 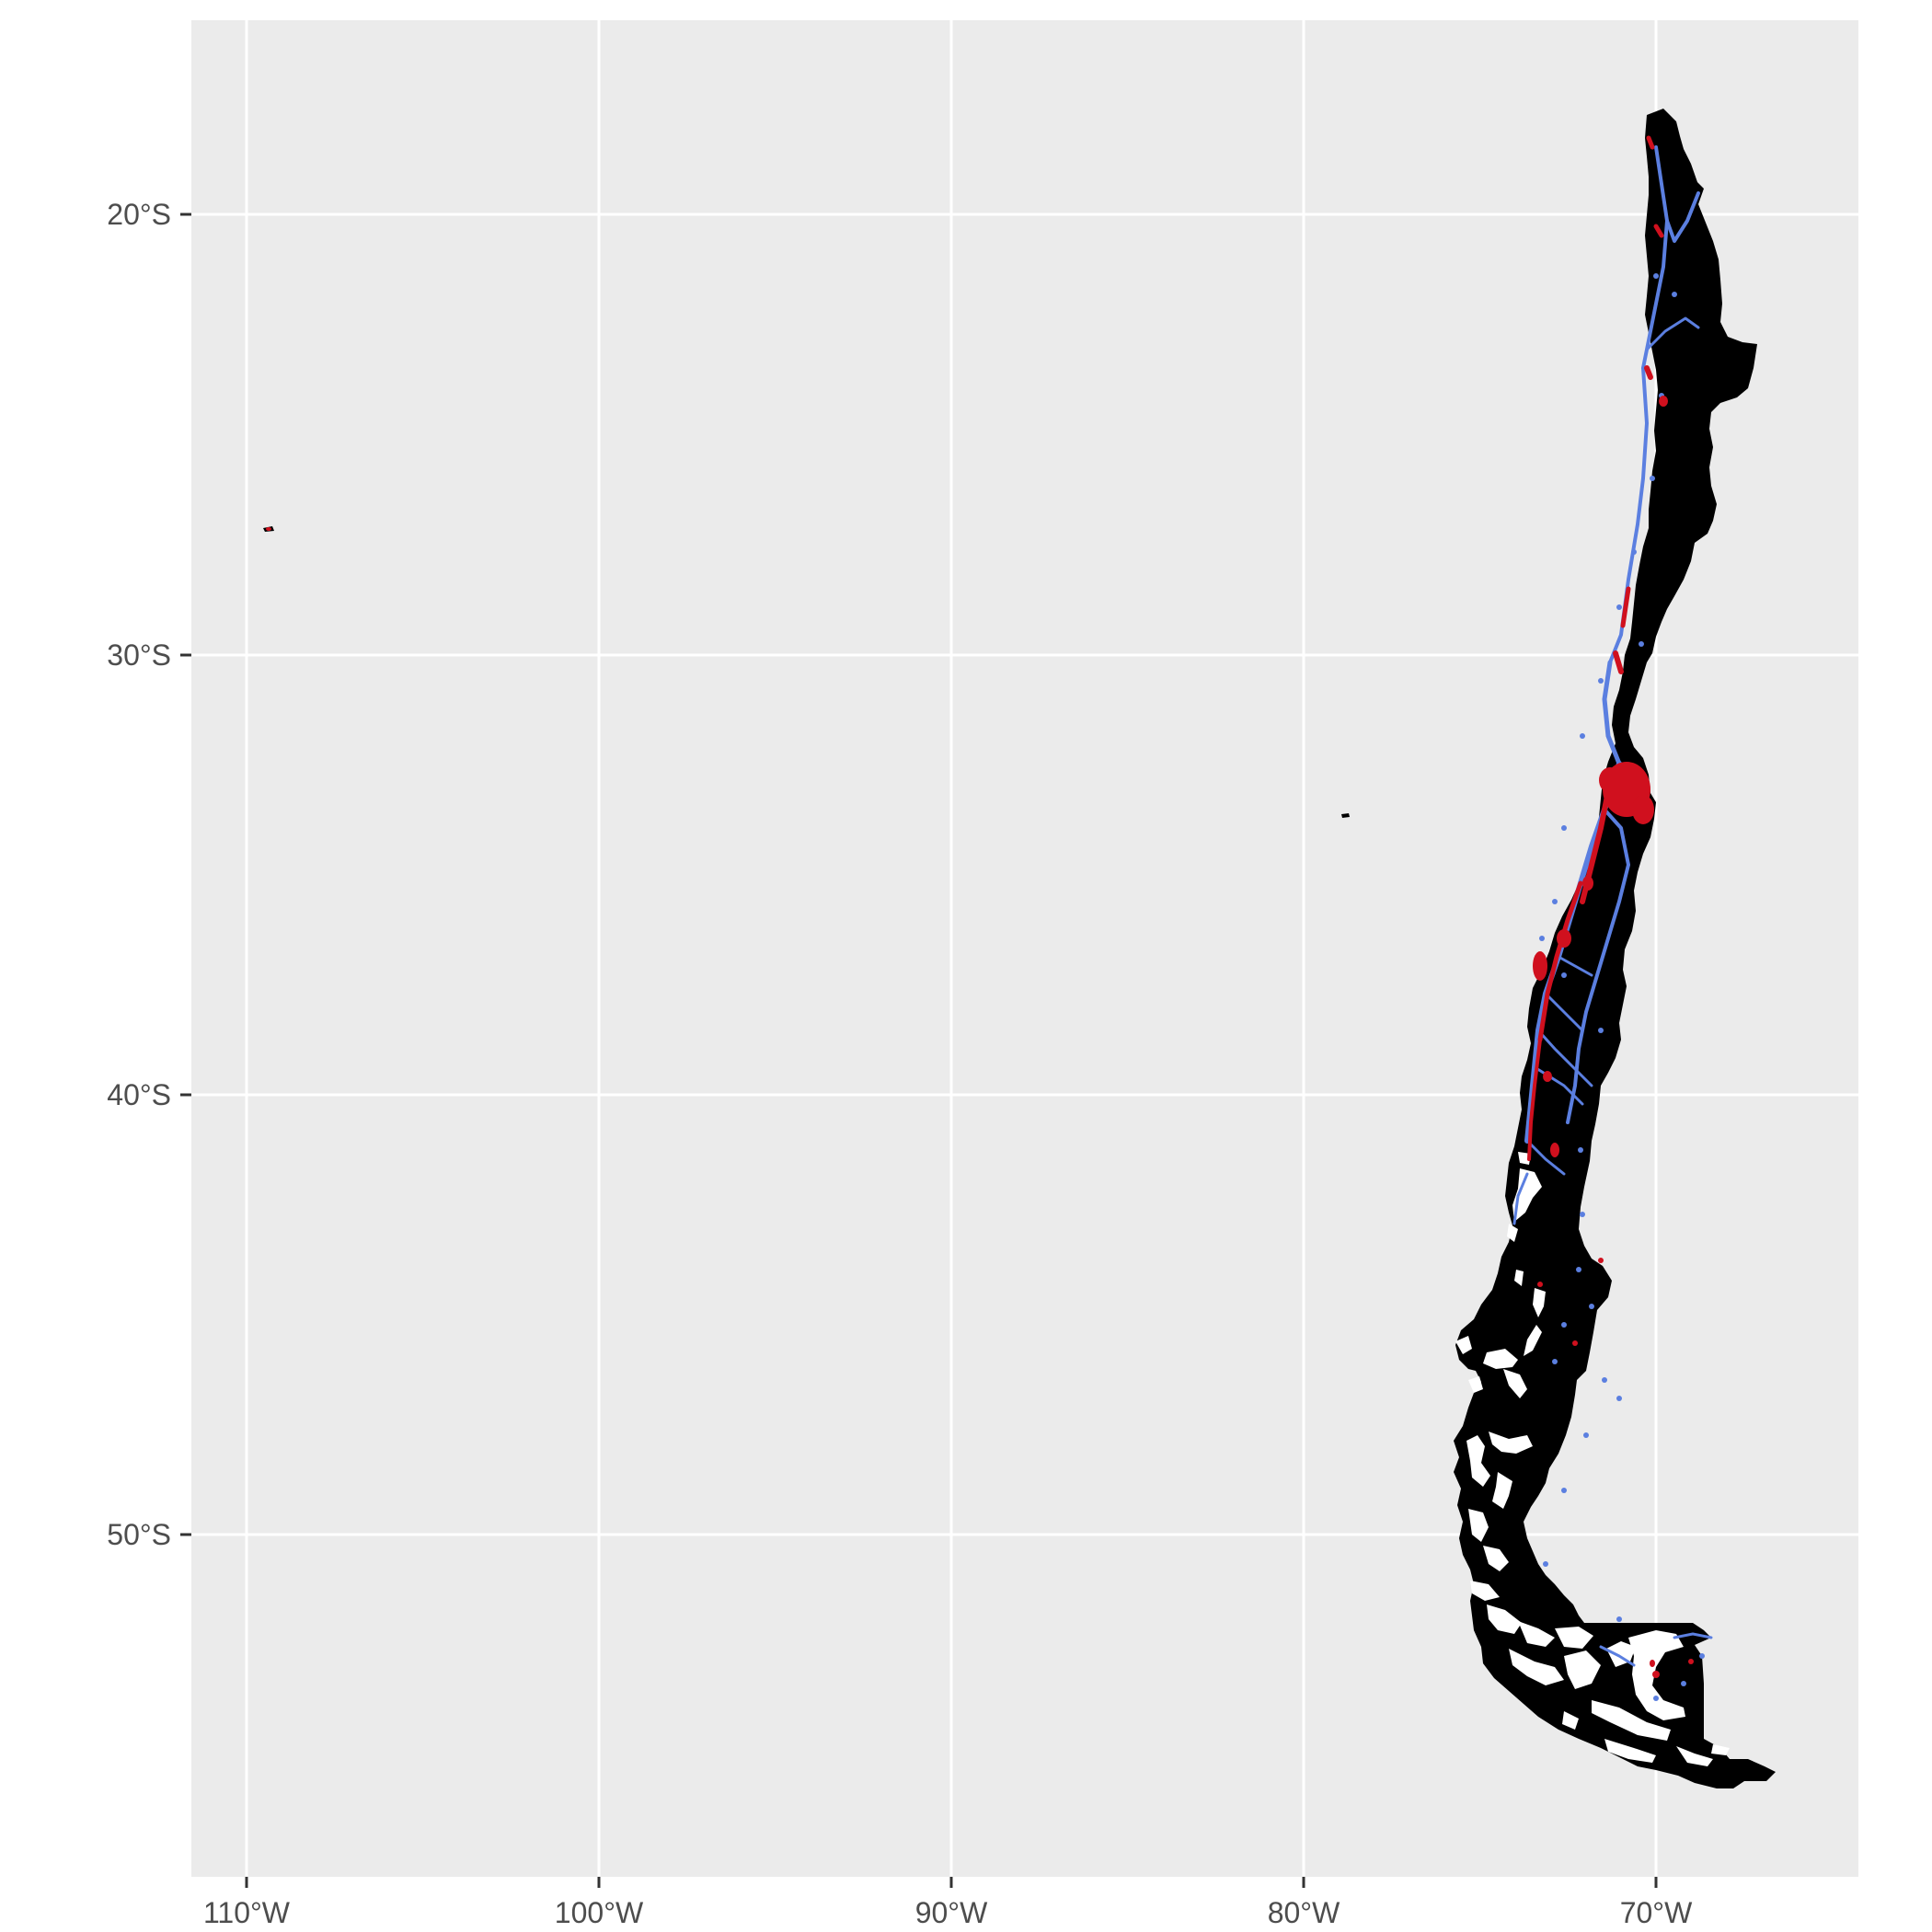 I want to click on x-tick-label-70w: 70°W, so click(x=1656, y=1913).